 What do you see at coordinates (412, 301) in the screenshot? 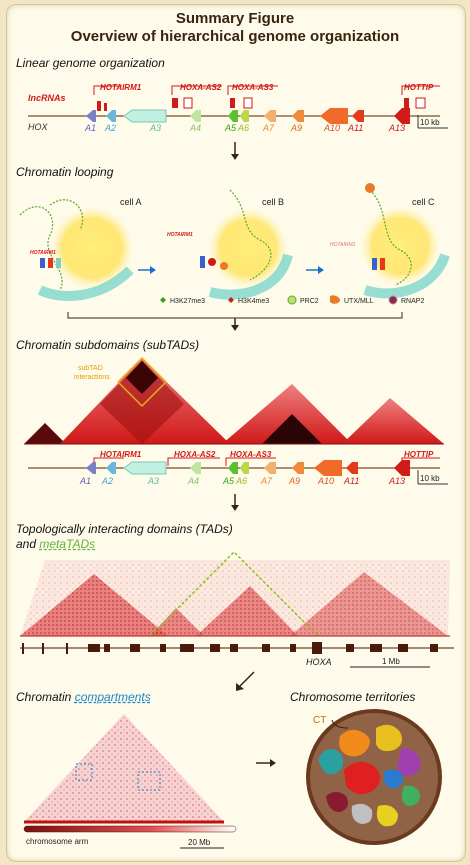
I see `legend-rnap2: RNAP2` at bounding box center [412, 301].